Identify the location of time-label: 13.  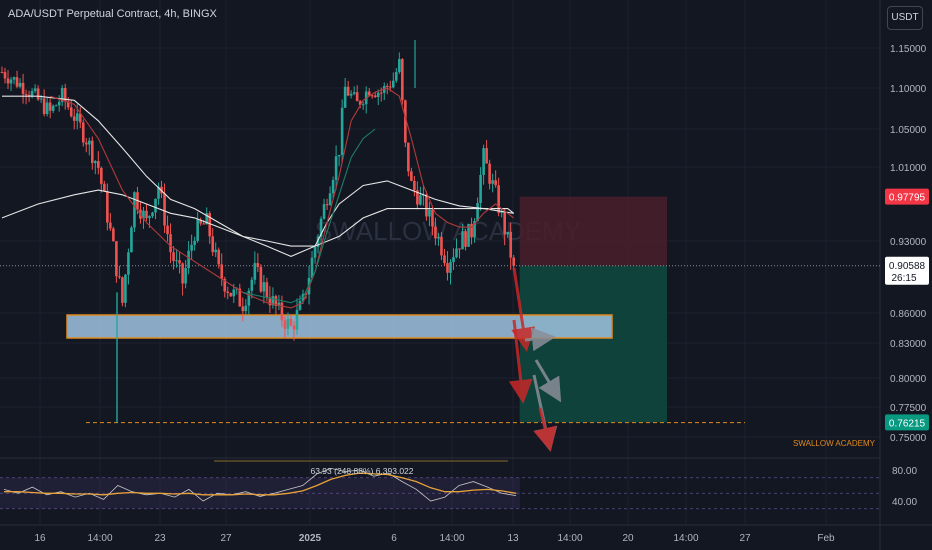
(513, 538).